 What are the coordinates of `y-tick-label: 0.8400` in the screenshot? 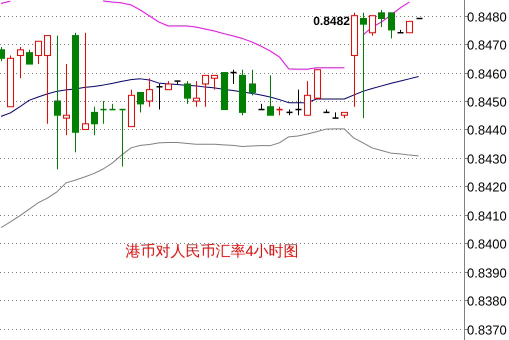 It's located at (487, 244).